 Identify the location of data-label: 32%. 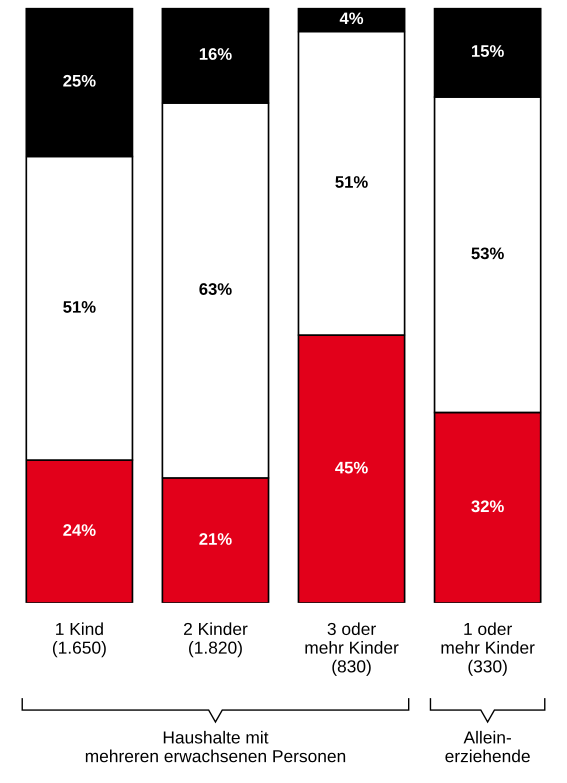
(487, 506).